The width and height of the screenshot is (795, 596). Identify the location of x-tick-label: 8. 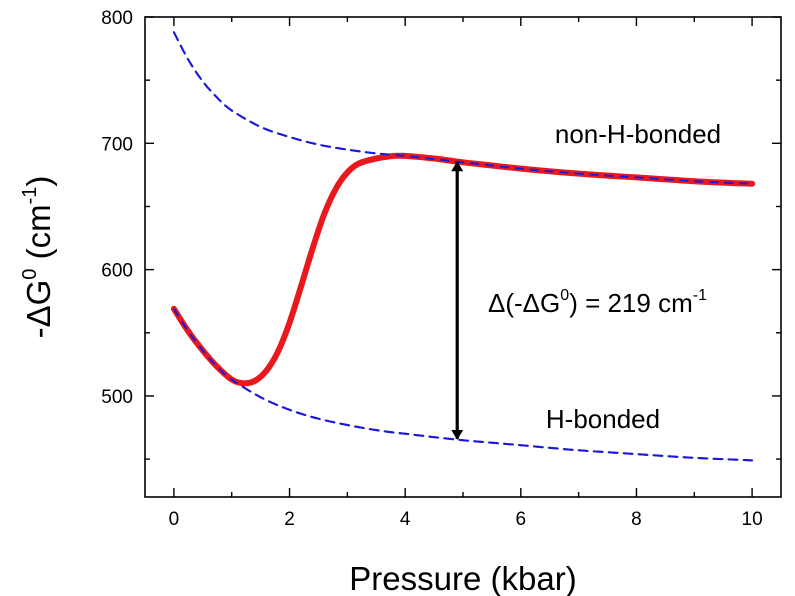
(636, 519).